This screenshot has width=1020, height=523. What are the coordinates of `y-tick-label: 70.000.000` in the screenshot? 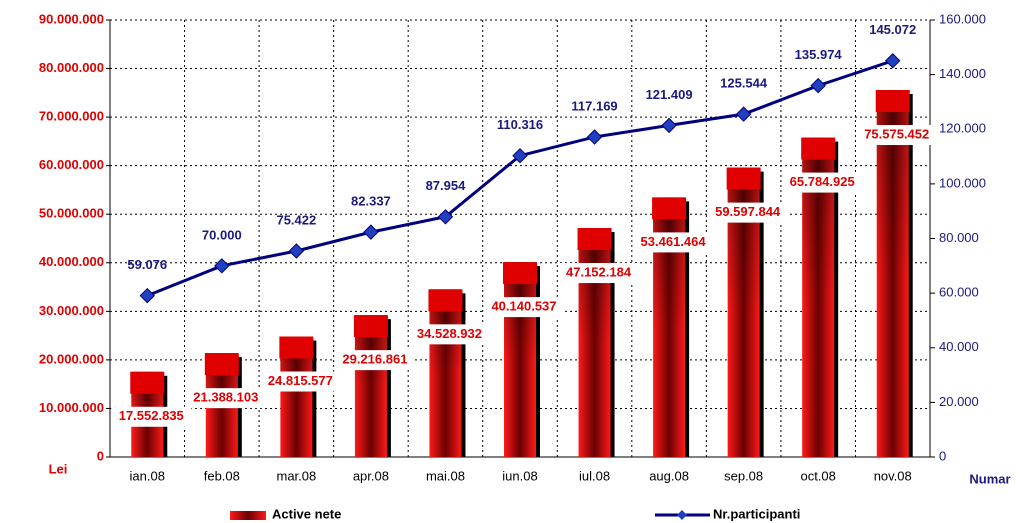 It's located at (71, 116).